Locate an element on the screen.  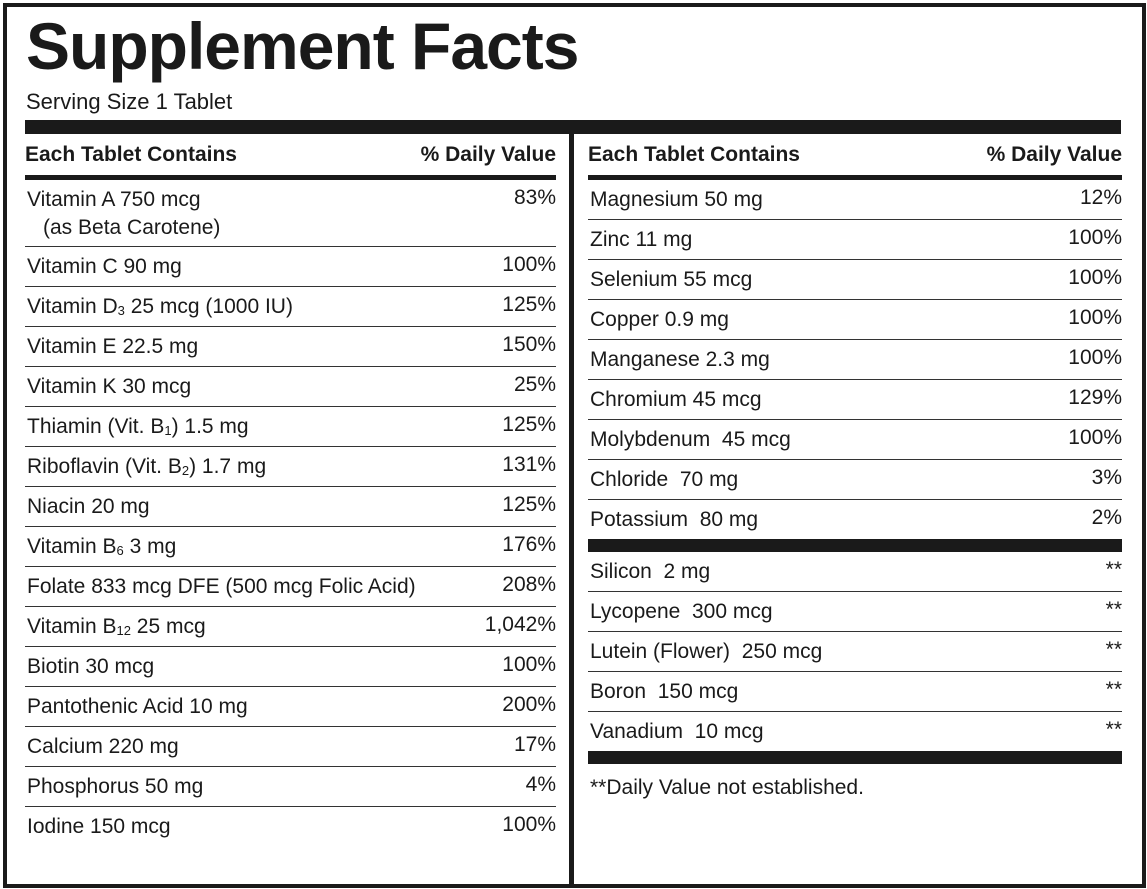
nutrient-cell: Folate 833 mcg DFE (500 mcg Folic Acid) is located at coordinates (220, 583).